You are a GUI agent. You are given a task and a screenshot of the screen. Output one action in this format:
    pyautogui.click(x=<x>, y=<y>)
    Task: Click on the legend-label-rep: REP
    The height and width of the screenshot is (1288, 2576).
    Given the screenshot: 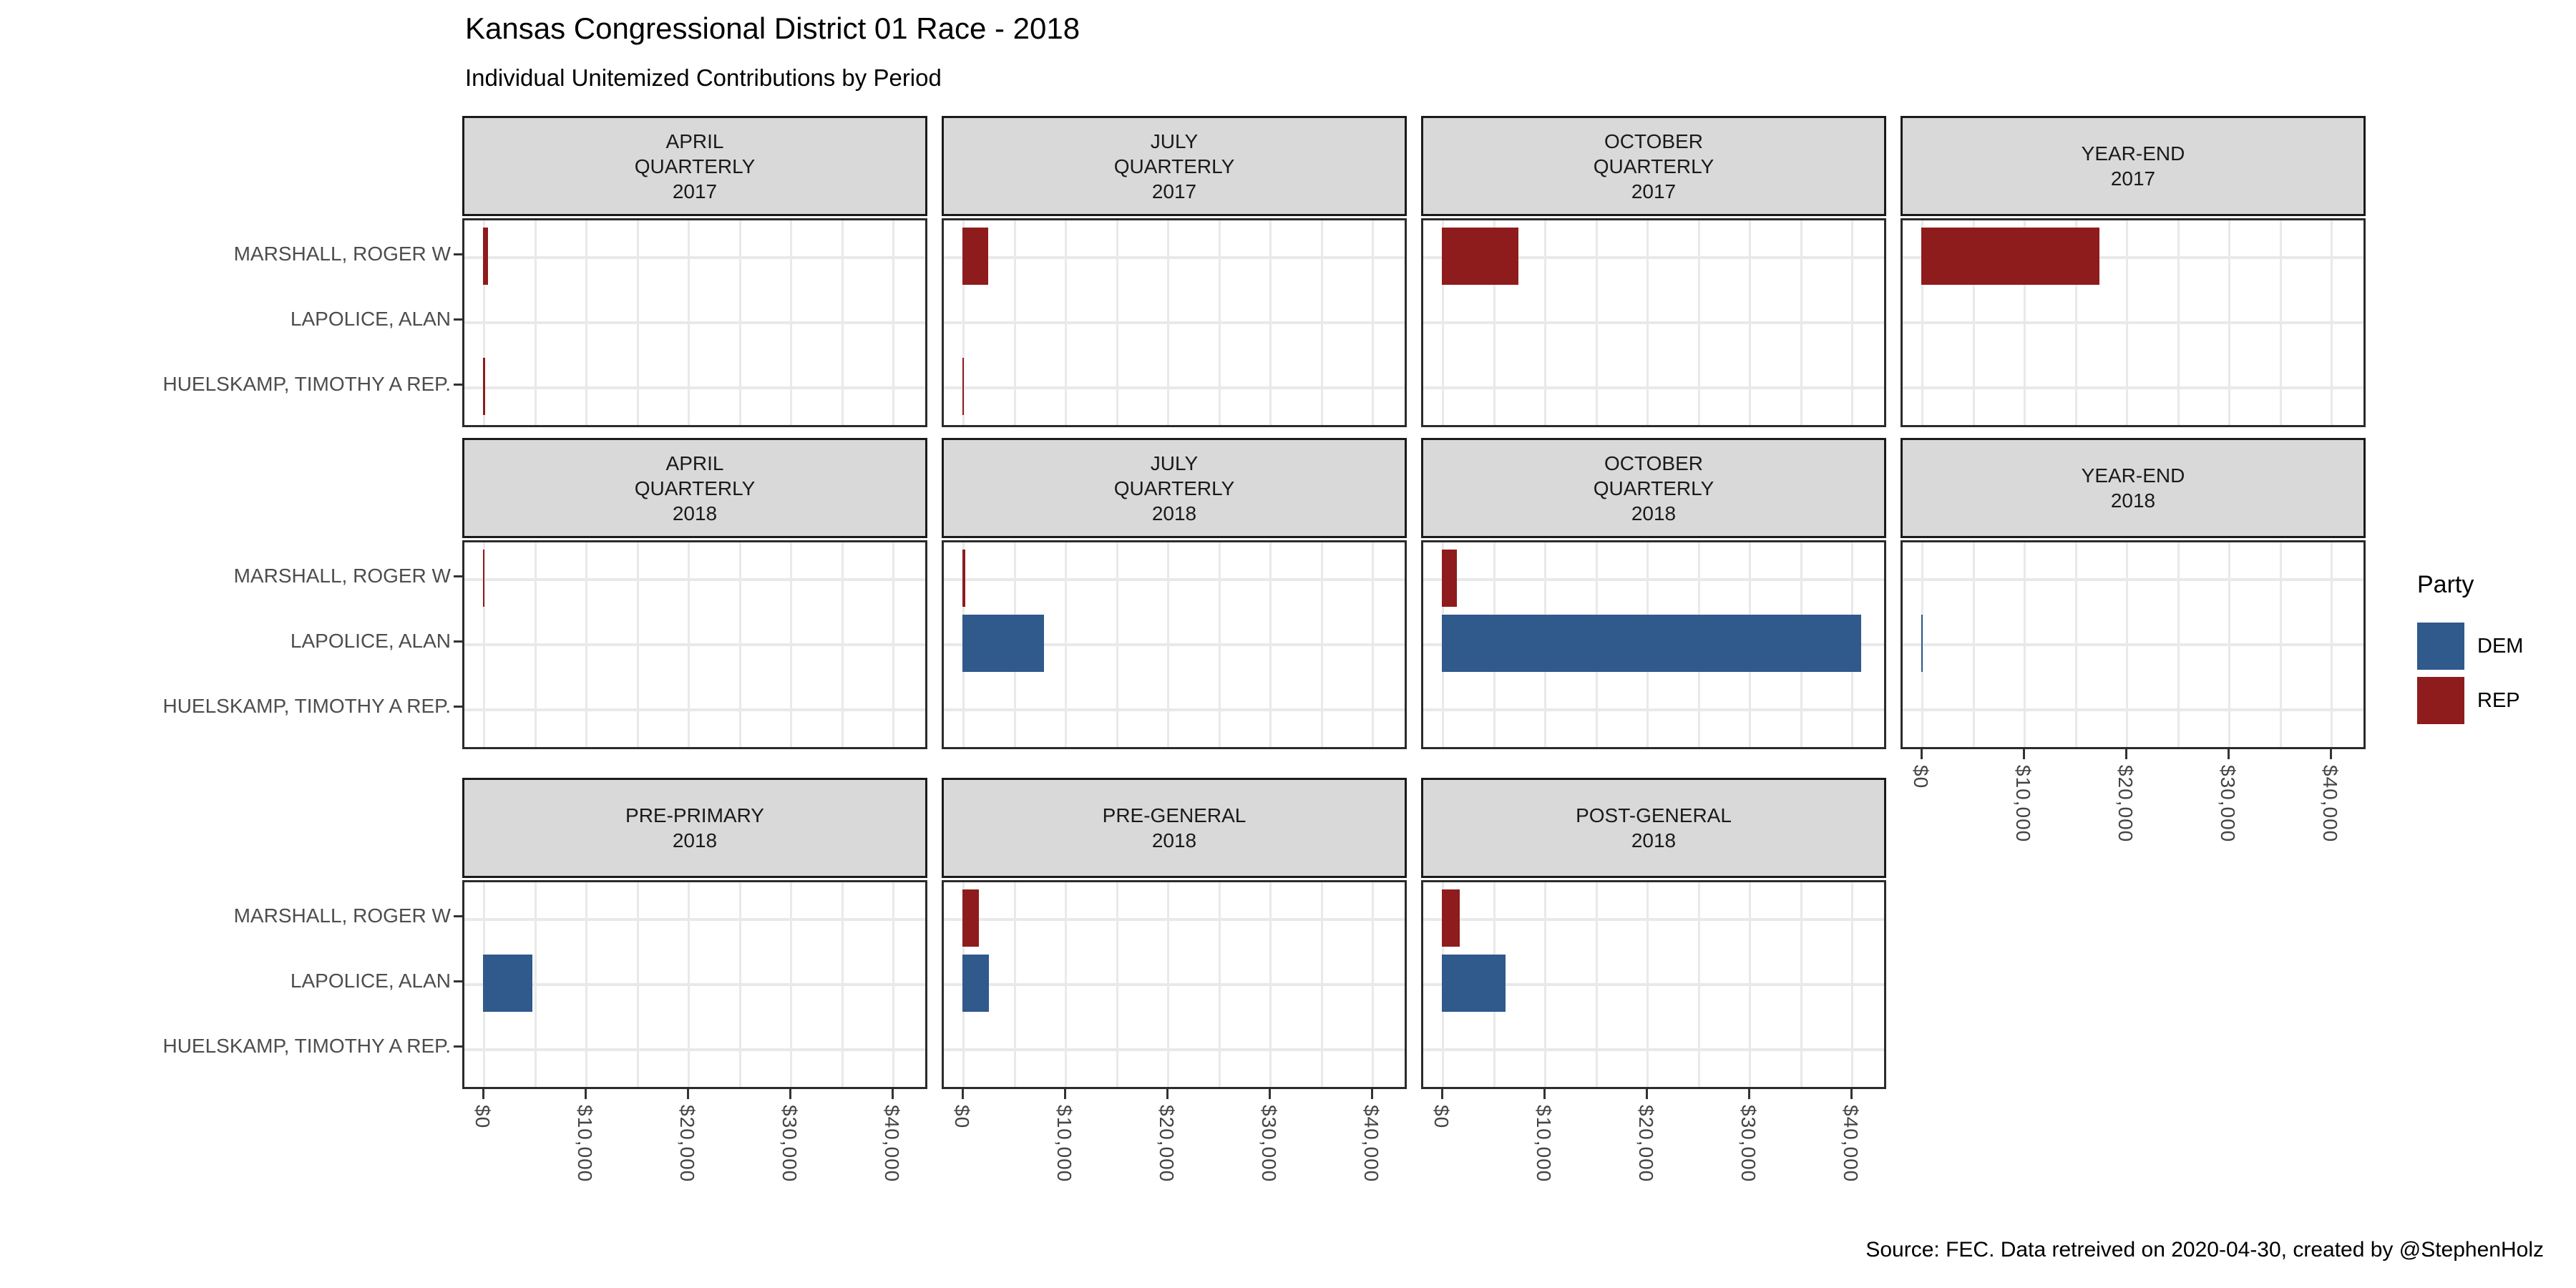 What is the action you would take?
    pyautogui.click(x=2498, y=700)
    